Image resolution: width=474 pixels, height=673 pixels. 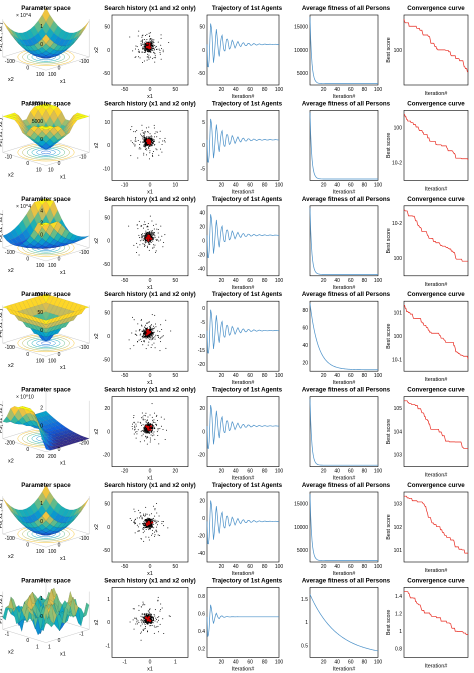 What do you see at coordinates (176, 185) in the screenshot?
I see `scatter-xtick: 10` at bounding box center [176, 185].